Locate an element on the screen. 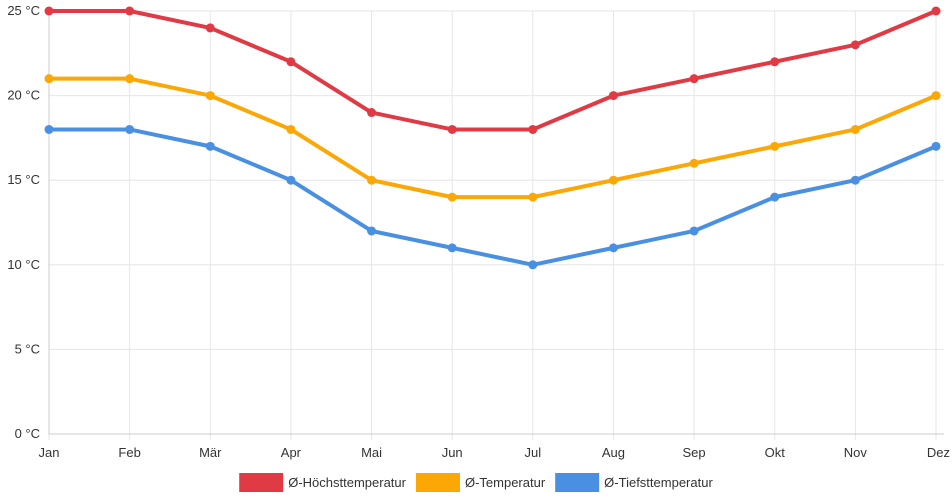  y-tick-label: 10 °C is located at coordinates (23, 264).